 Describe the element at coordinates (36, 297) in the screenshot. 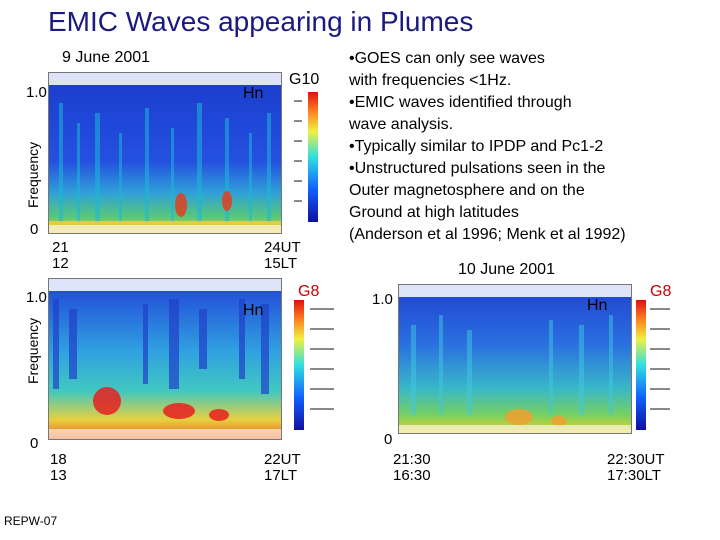

I see `panel2-ytop: 1.0` at that location.